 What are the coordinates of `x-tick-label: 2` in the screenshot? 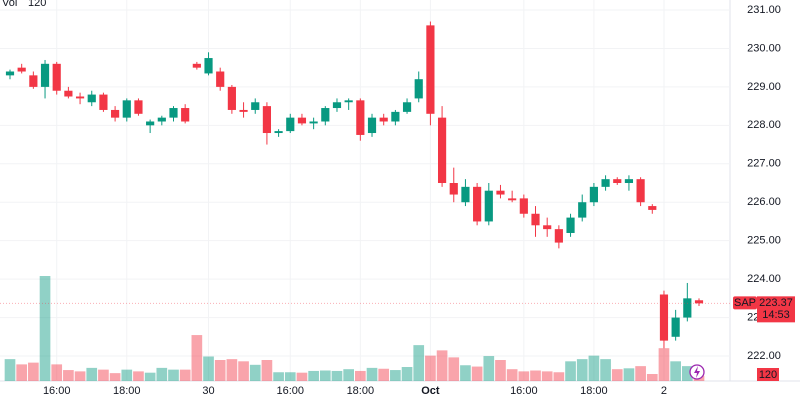 It's located at (664, 391).